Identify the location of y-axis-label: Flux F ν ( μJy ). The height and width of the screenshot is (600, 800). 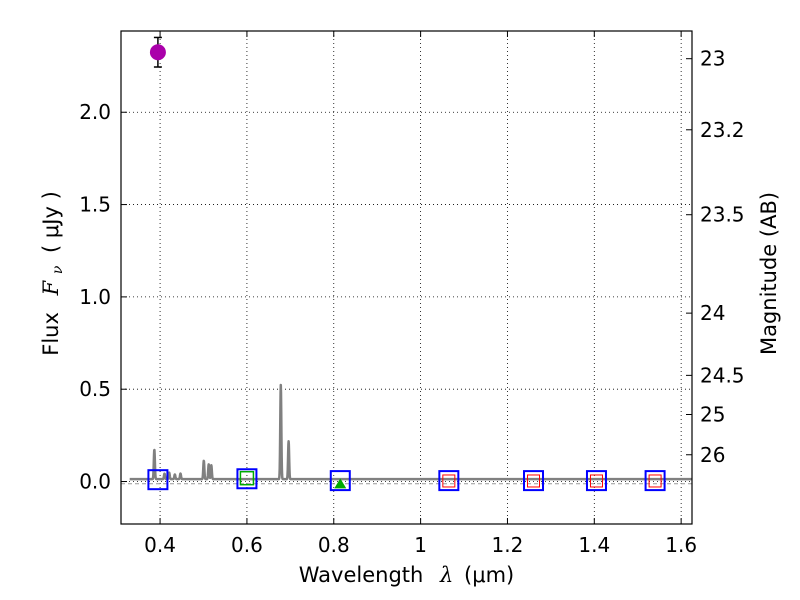
(53, 273).